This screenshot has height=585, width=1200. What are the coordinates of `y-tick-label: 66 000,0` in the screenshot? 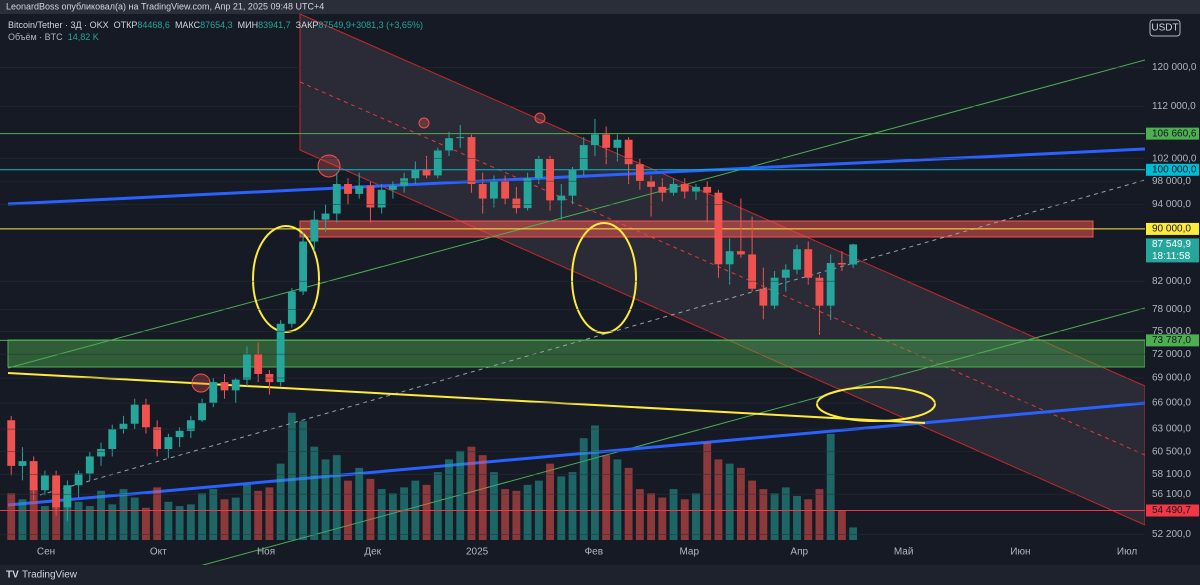 It's located at (1171, 403).